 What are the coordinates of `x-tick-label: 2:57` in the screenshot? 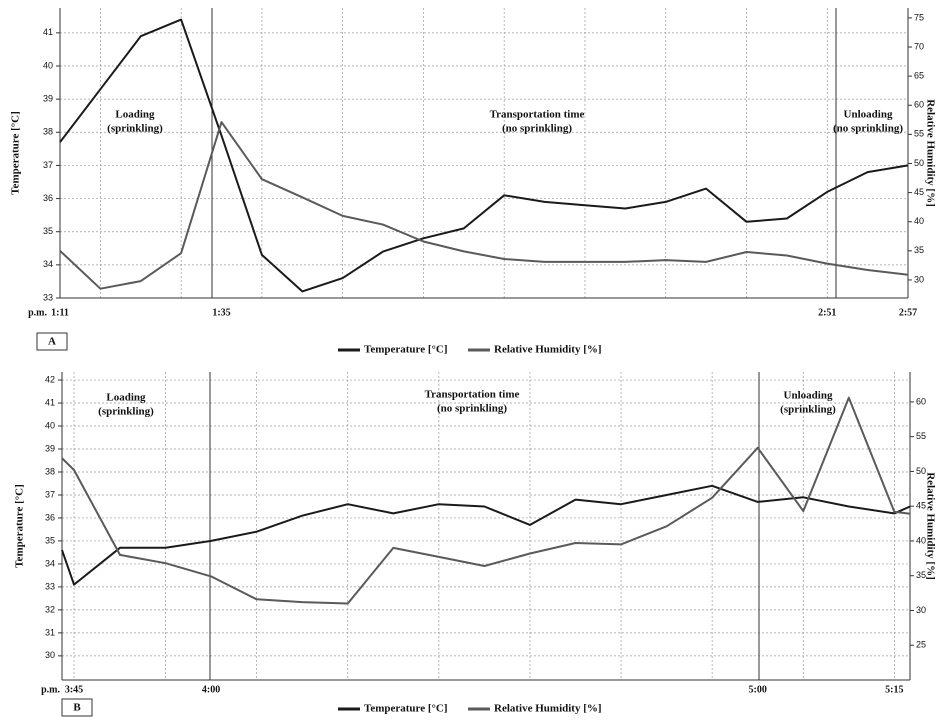 It's located at (908, 312).